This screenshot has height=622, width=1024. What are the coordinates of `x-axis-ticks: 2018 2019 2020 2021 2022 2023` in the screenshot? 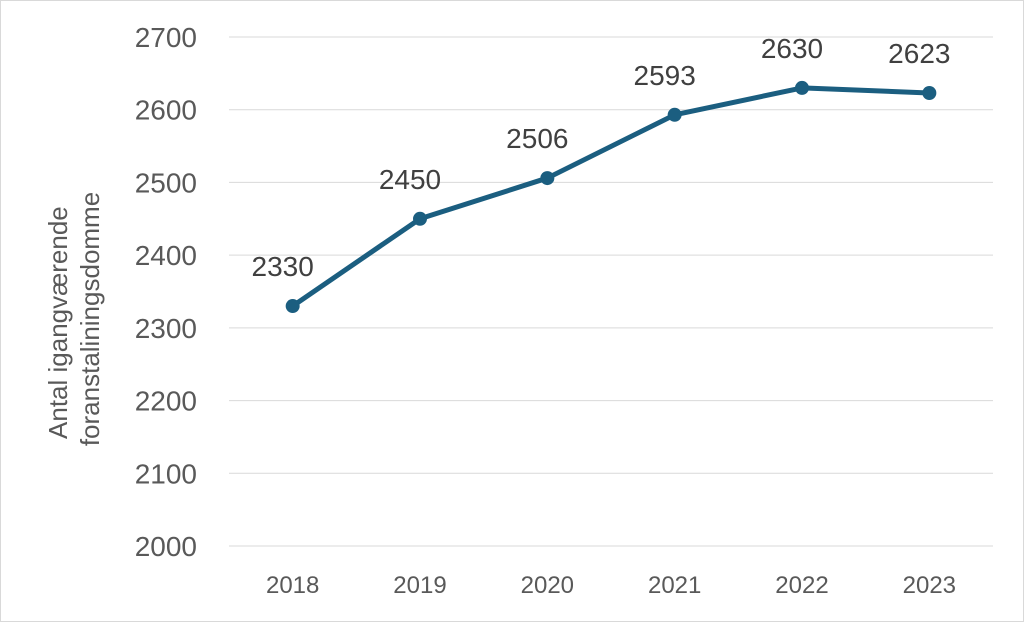 It's located at (611, 585).